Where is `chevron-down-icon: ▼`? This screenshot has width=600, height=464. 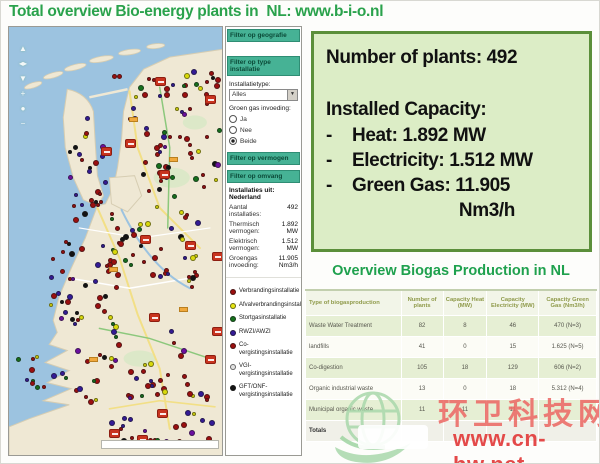
chevron-down-icon: ▼ is located at coordinates (292, 95).